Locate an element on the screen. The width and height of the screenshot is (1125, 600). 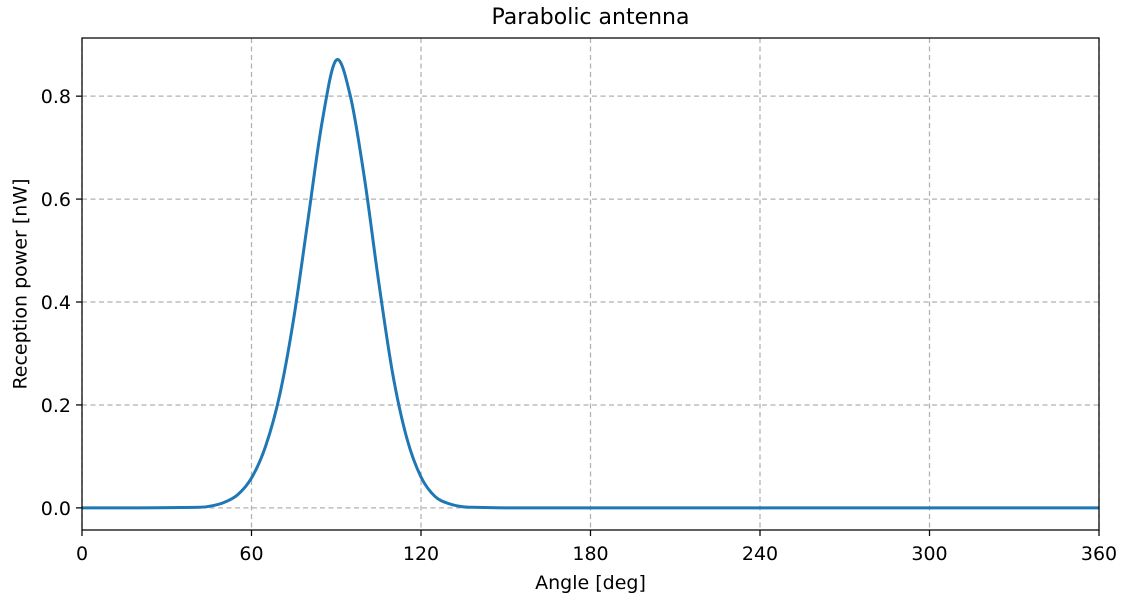
x-tick-label: 120 is located at coordinates (421, 554).